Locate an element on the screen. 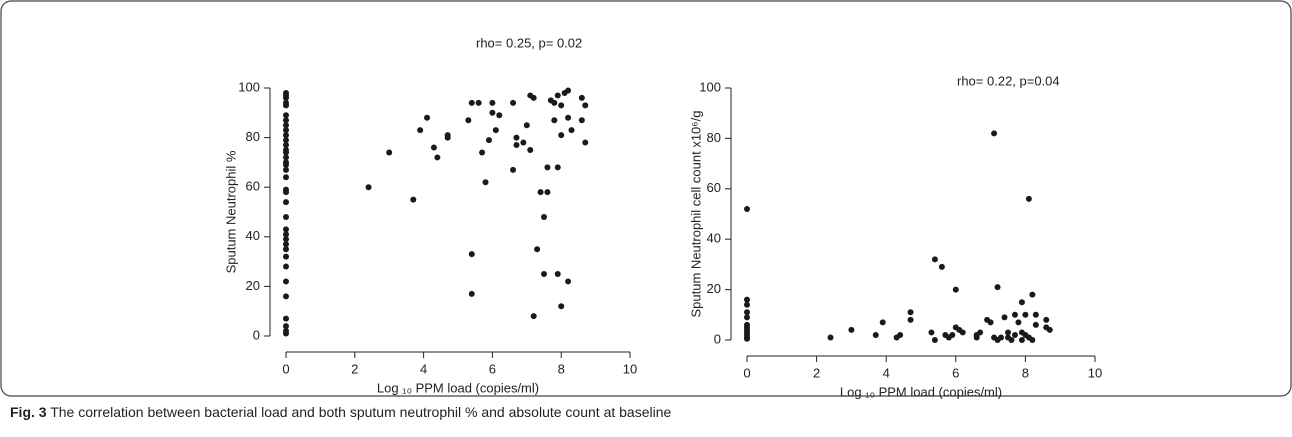 This screenshot has width=1292, height=437. x-tick-label: 10 is located at coordinates (1095, 372).